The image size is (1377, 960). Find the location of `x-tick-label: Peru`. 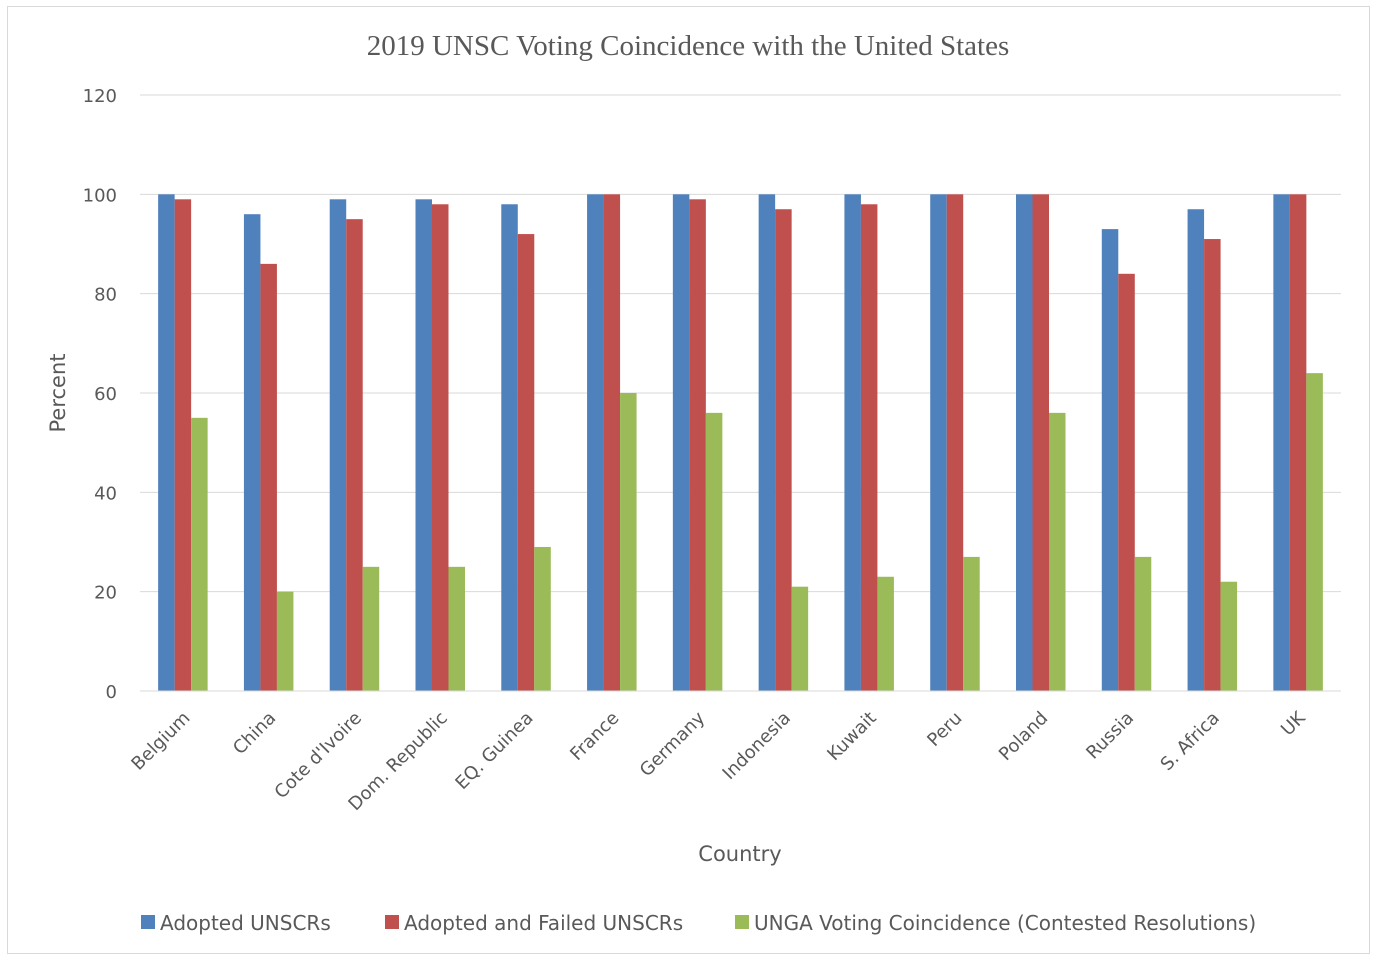

x-tick-label: Peru is located at coordinates (944, 729).